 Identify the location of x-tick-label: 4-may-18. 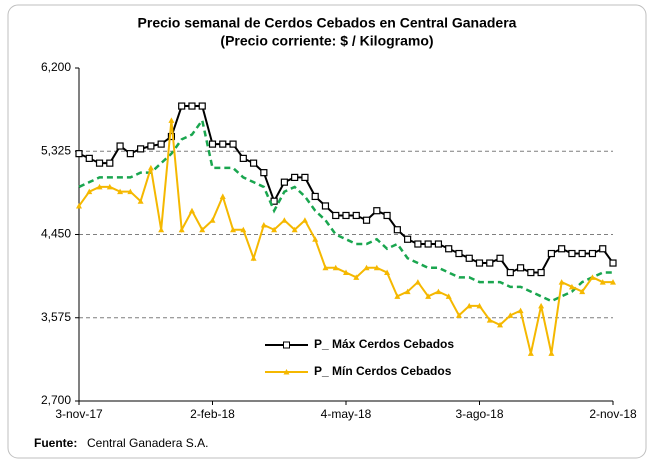
(346, 414).